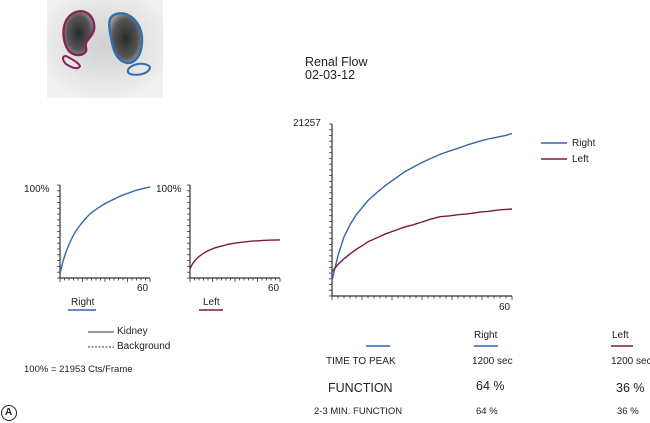  Describe the element at coordinates (143, 288) in the screenshot. I see `kr-x-end-label: 60` at that location.